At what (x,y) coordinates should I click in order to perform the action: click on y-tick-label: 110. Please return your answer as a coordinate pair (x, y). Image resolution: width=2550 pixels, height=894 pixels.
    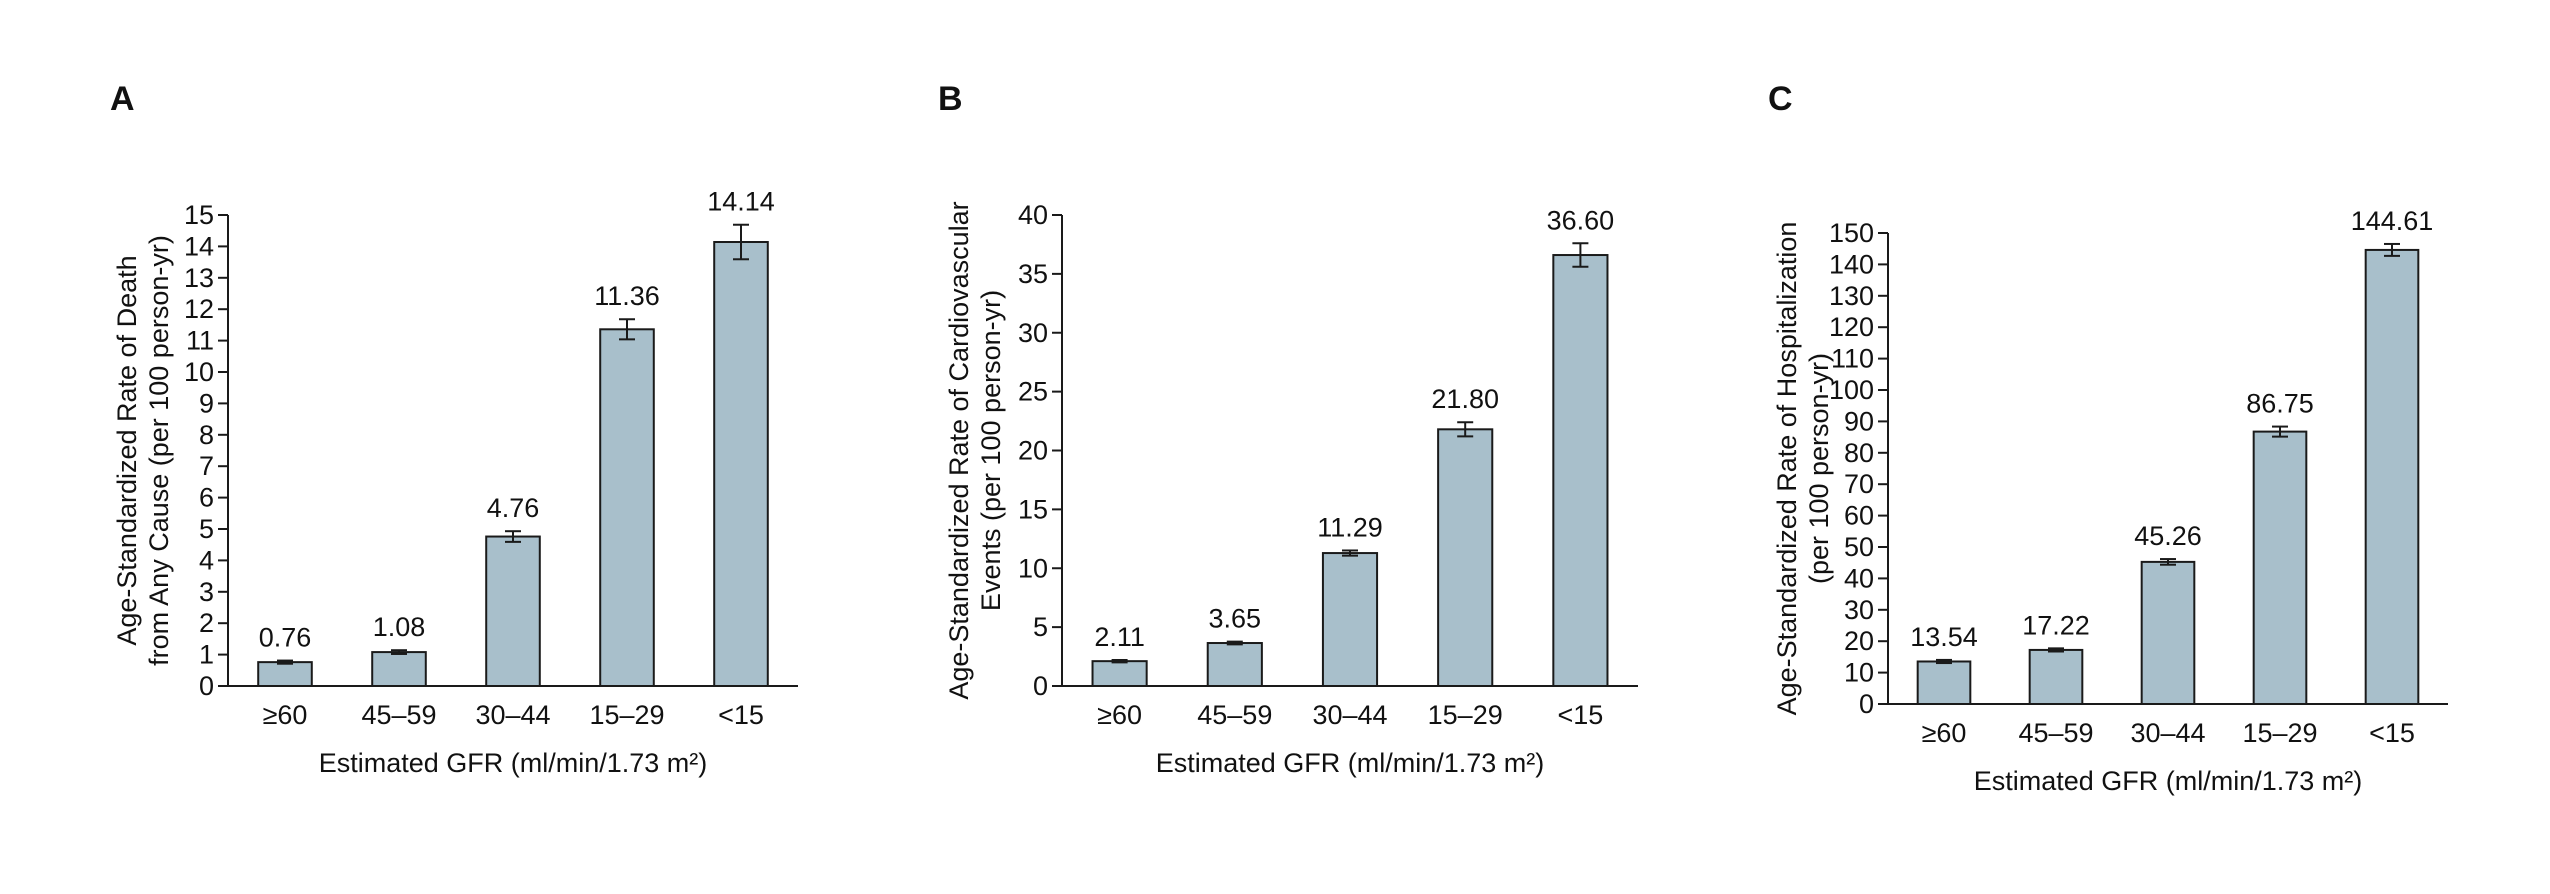
    Looking at the image, I should click on (1852, 359).